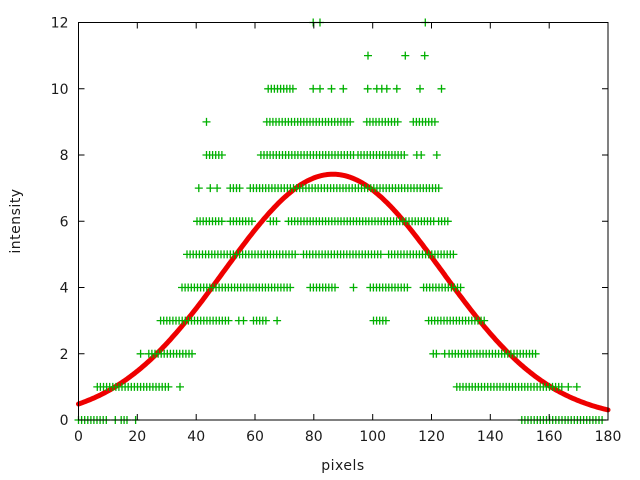 This screenshot has height=480, width=640. I want to click on y-tick-label: 6, so click(64, 222).